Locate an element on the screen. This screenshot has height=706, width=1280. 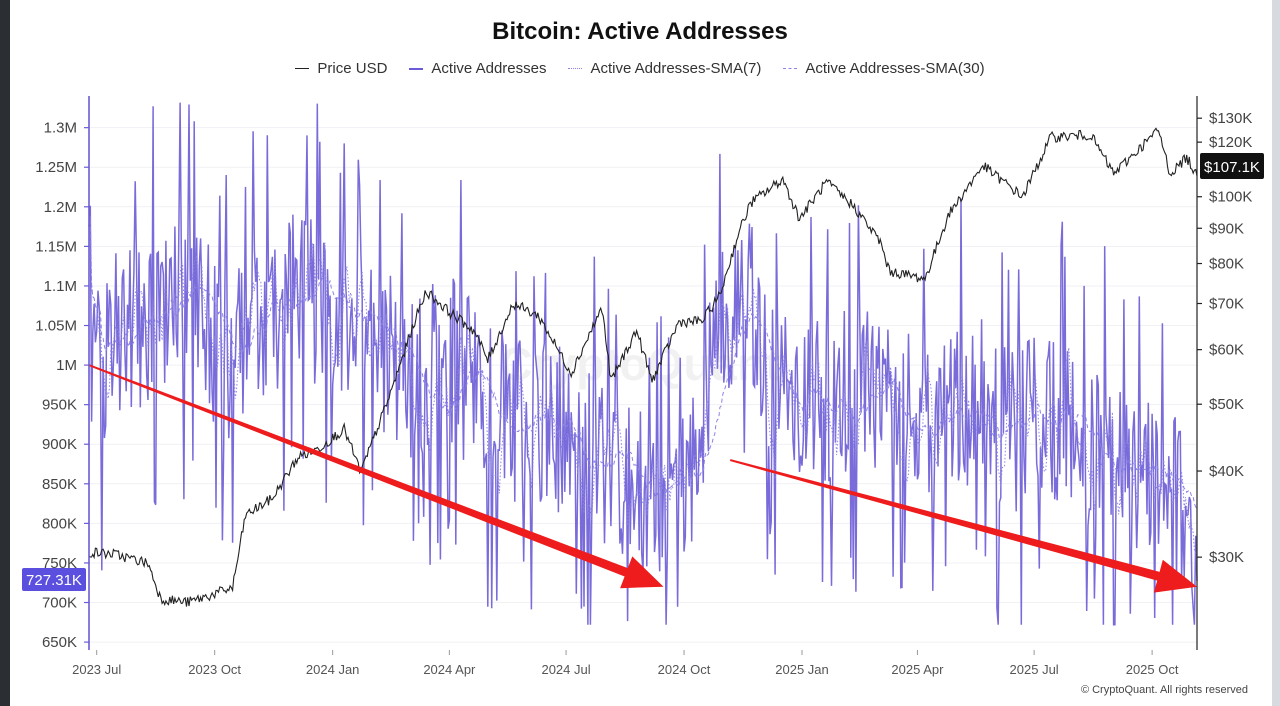
right-tick-label-3: $90K is located at coordinates (1226, 228).